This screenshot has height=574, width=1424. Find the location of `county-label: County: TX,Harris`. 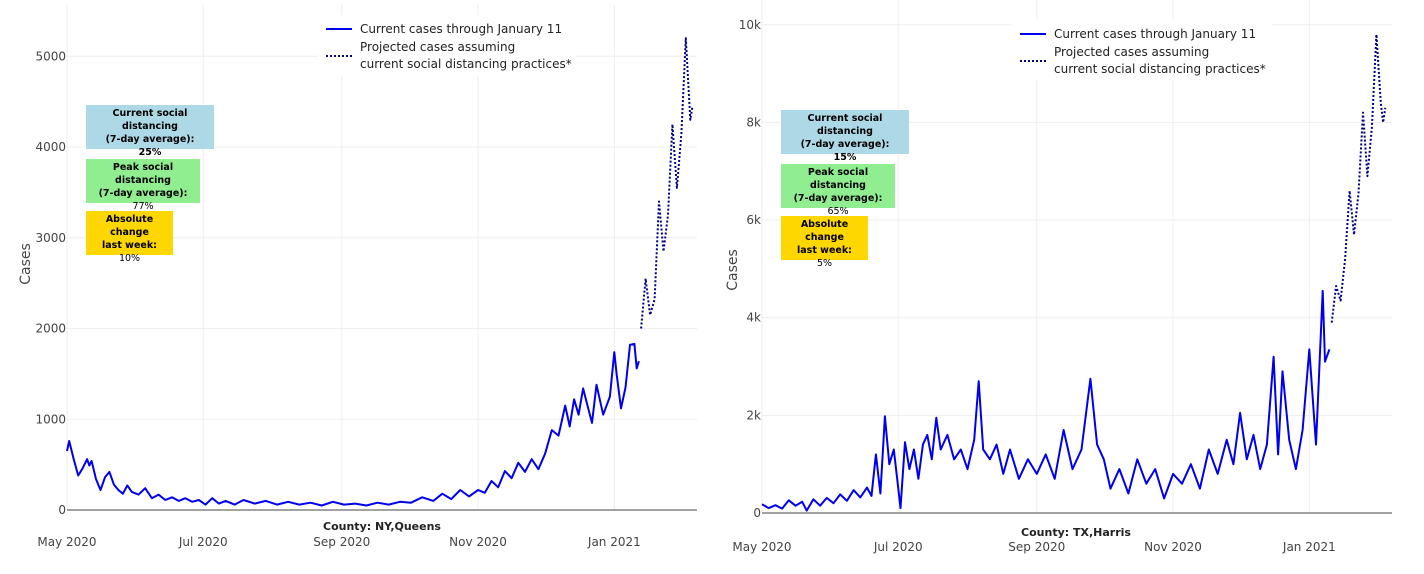

county-label: County: TX,Harris is located at coordinates (1076, 532).